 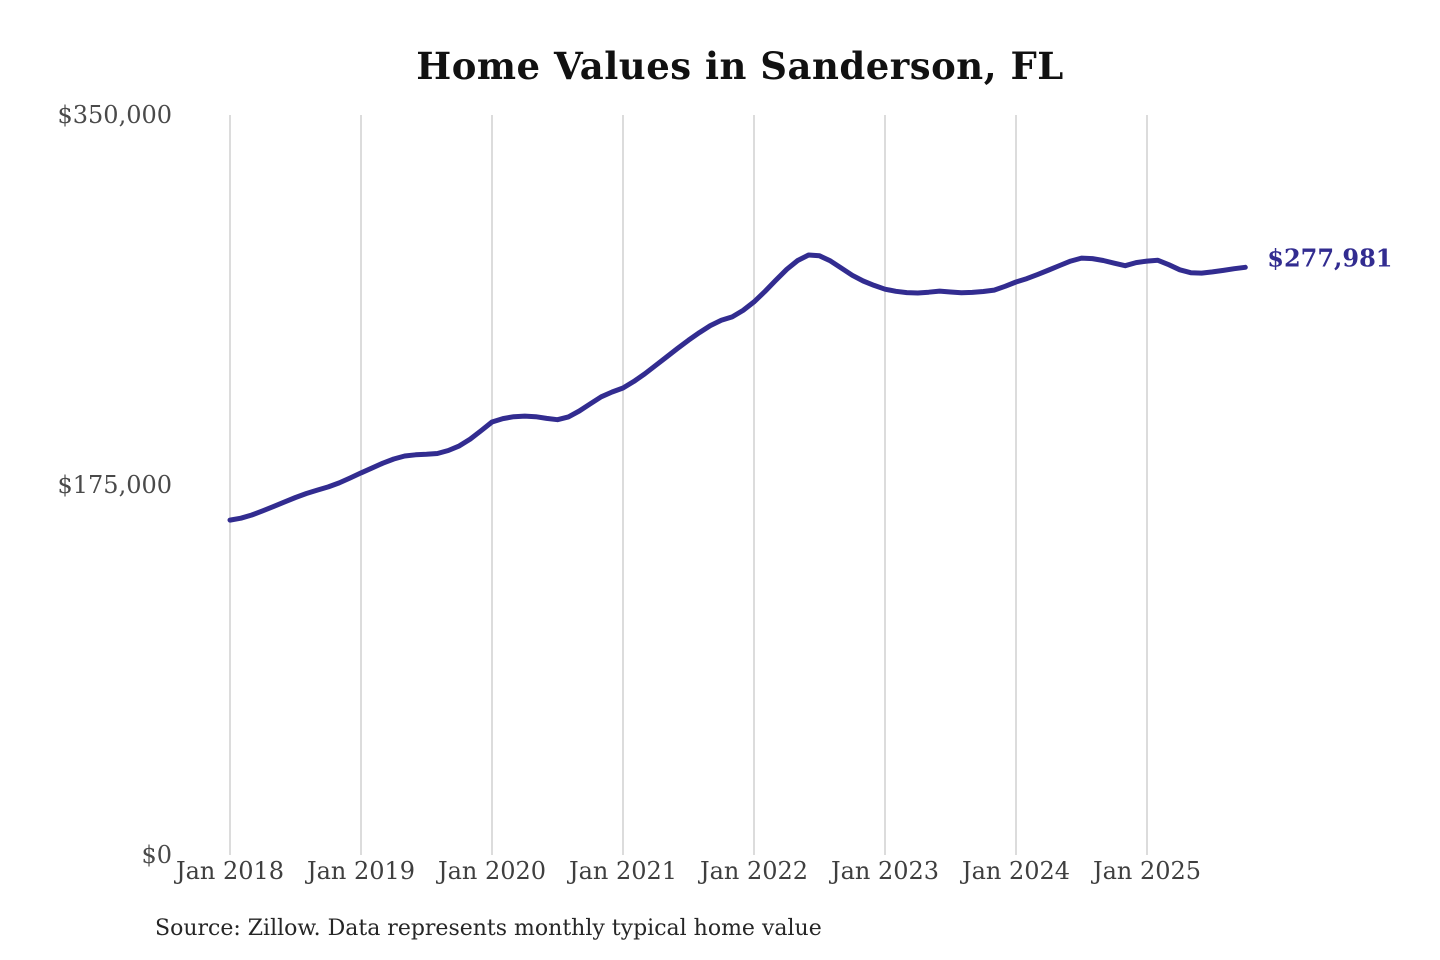 What do you see at coordinates (623, 871) in the screenshot?
I see `x-tick-label: Jan 2021` at bounding box center [623, 871].